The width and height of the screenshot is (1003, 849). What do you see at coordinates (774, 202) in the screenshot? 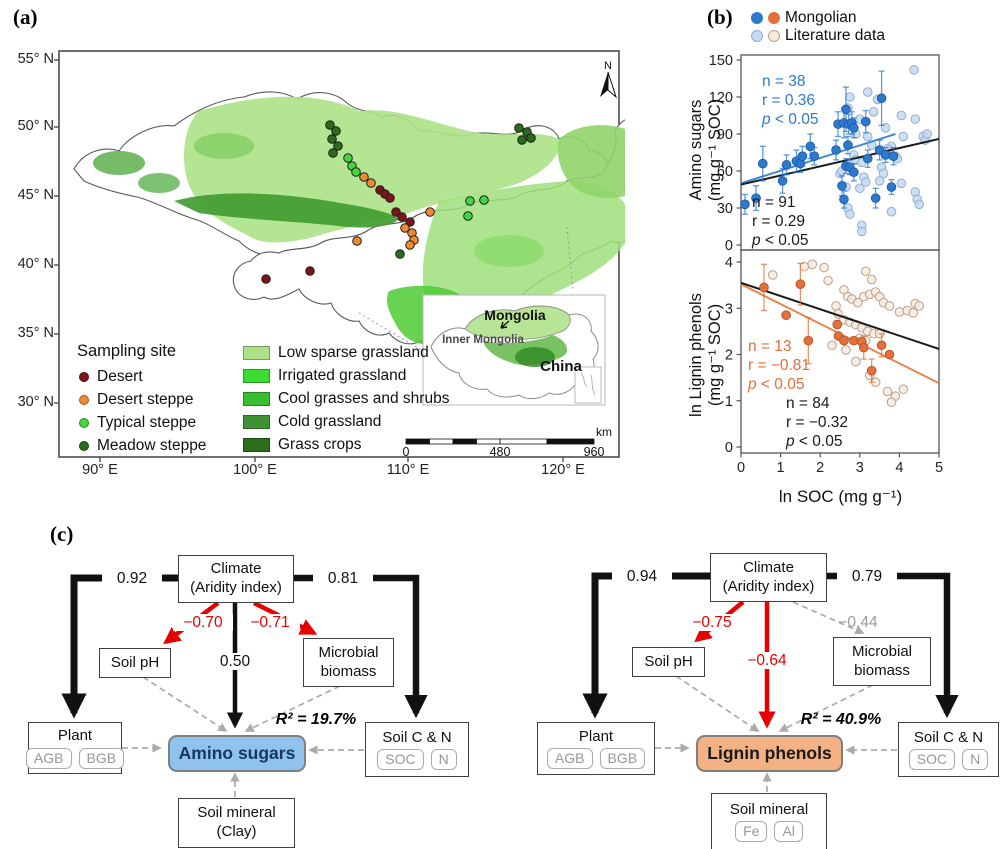
I see `stats-line: n = 91` at bounding box center [774, 202].